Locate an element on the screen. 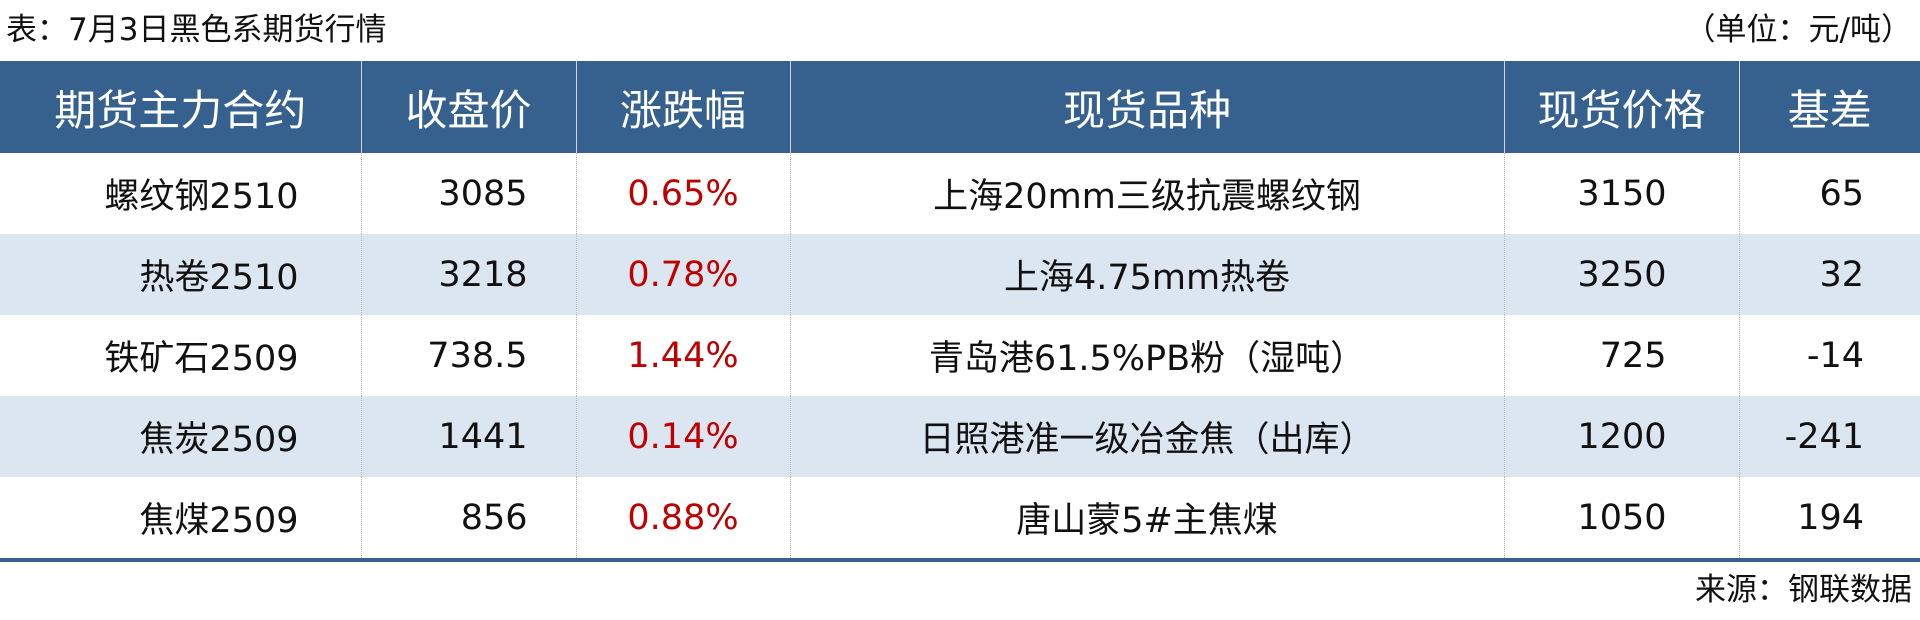  change-cell: 0.88% is located at coordinates (682, 517).